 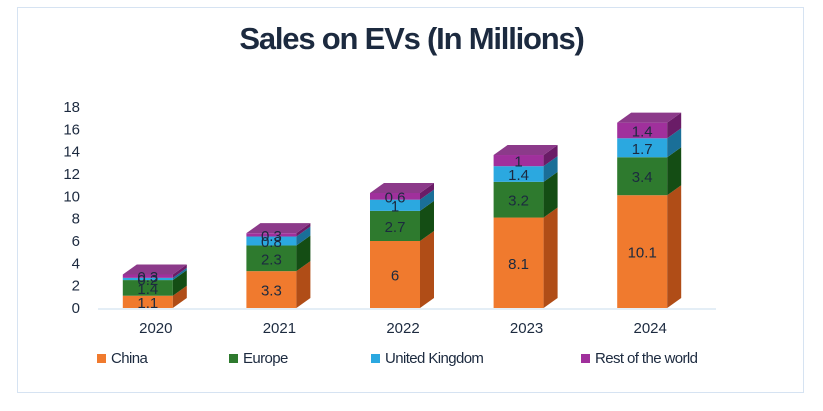 I want to click on bar-china-2021-side, so click(x=303, y=284).